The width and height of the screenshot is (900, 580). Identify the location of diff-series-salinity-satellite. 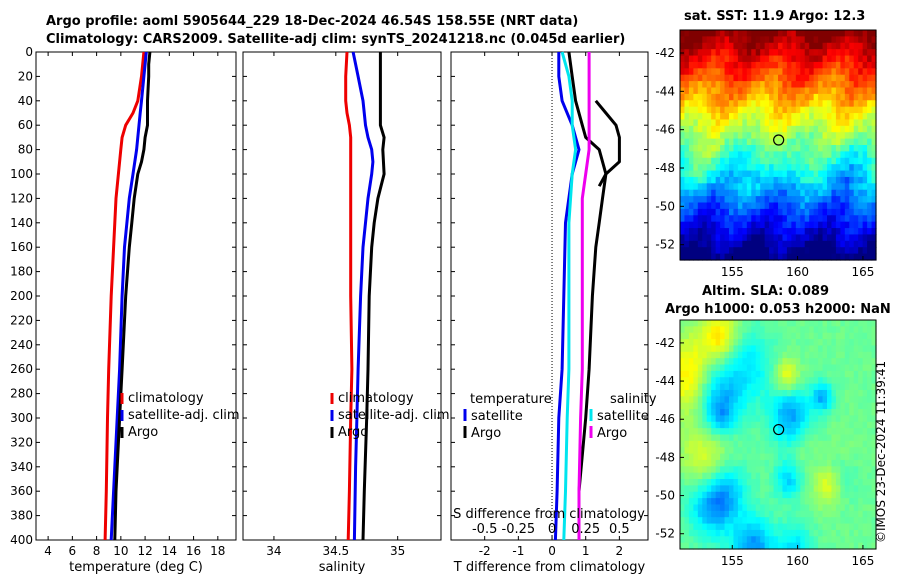
(569, 296).